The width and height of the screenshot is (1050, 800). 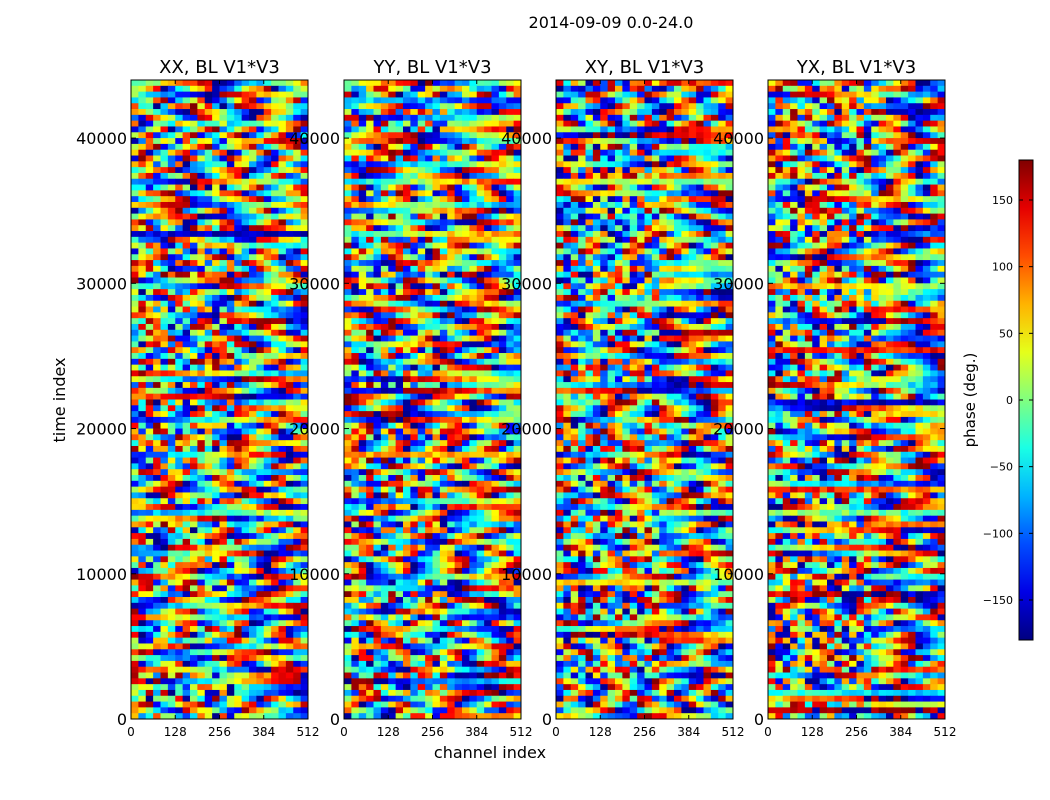 What do you see at coordinates (175, 732) in the screenshot?
I see `x-tick-label: 128` at bounding box center [175, 732].